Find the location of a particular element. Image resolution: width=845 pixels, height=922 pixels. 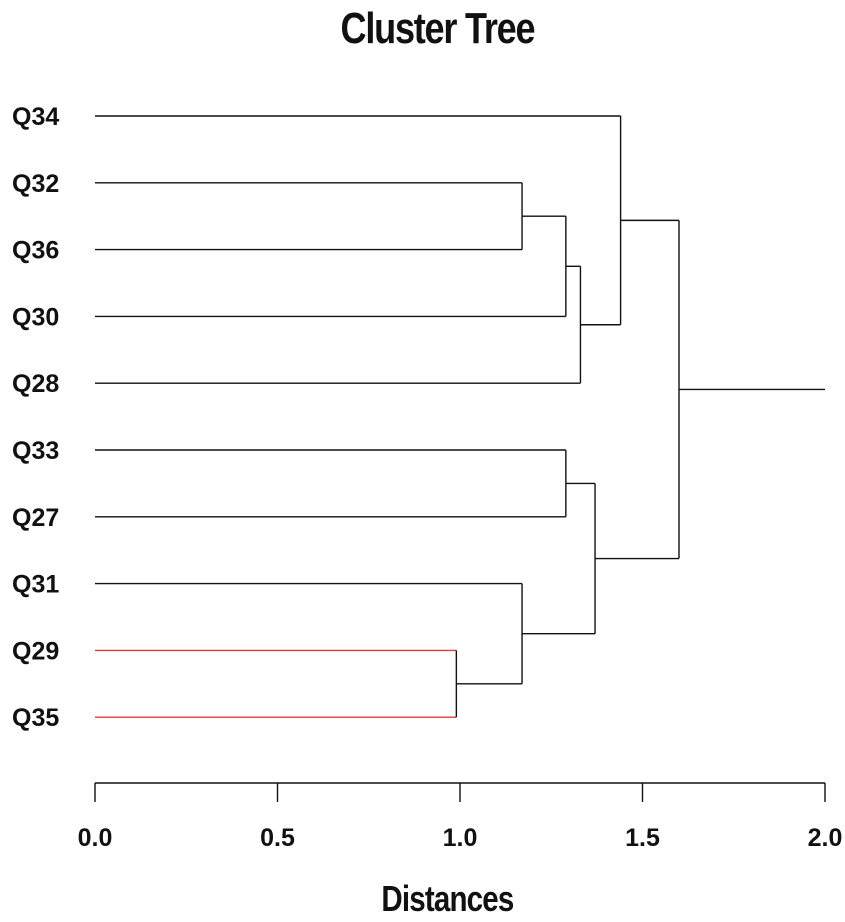

leaf-label-q27: Q27 is located at coordinates (35, 518).